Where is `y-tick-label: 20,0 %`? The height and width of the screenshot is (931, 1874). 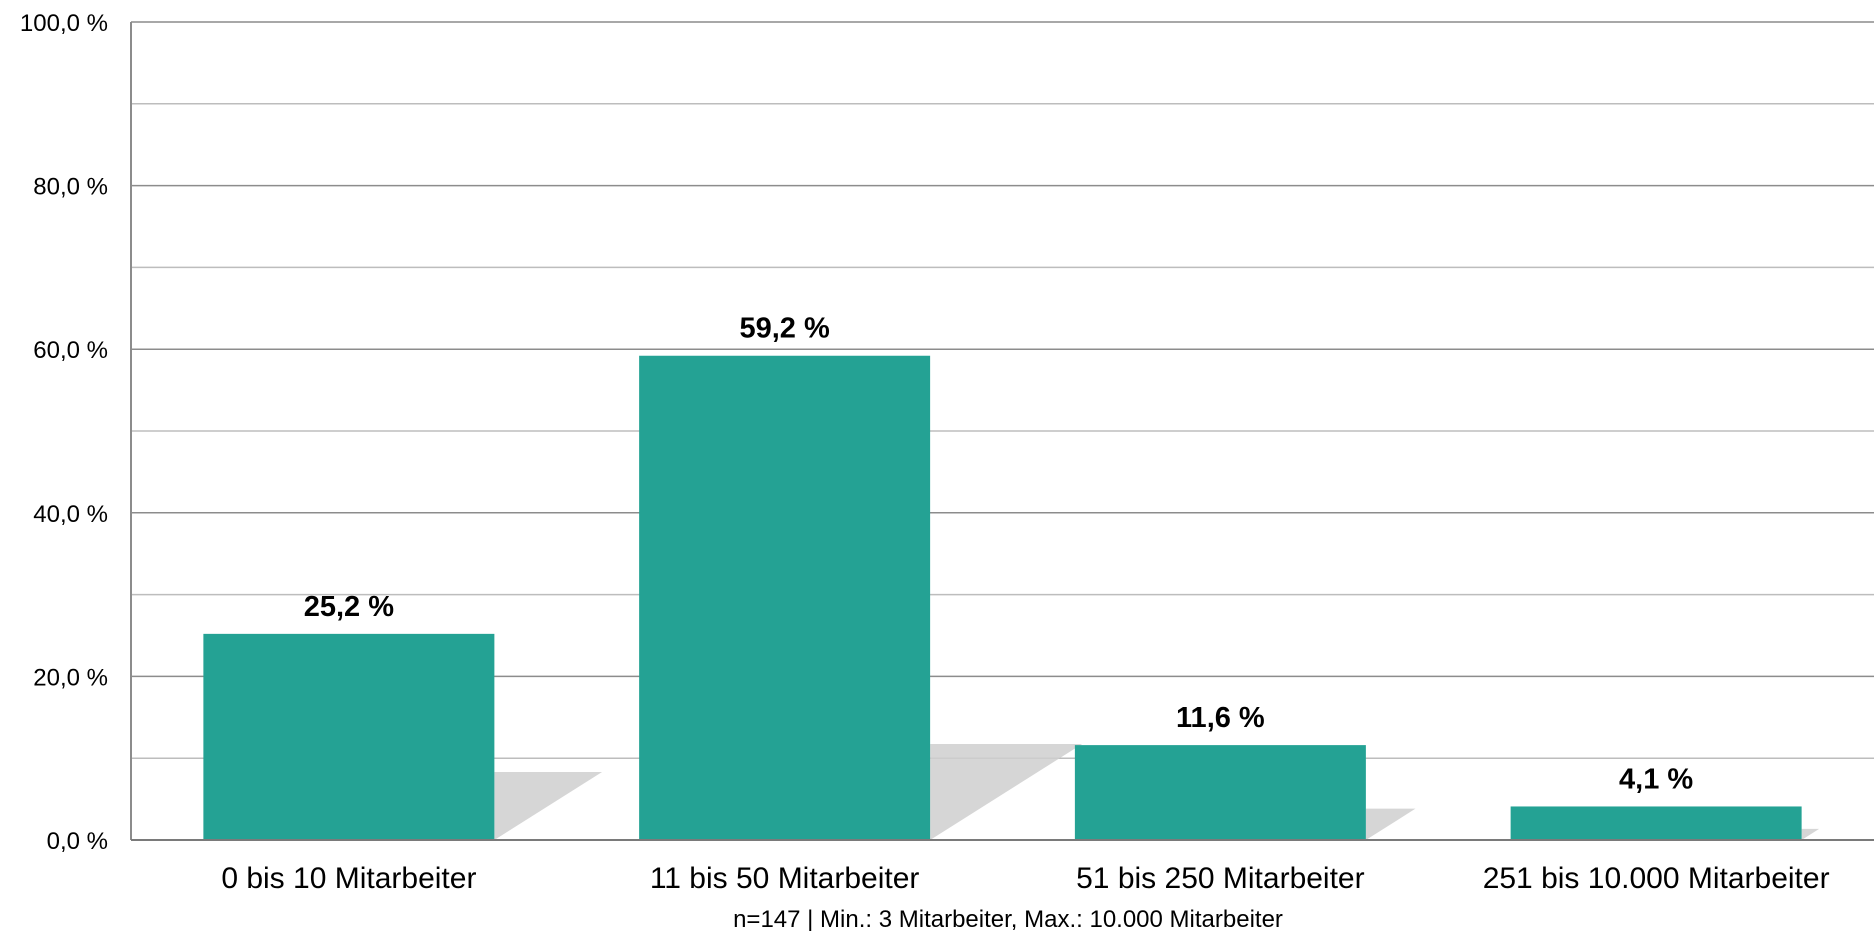 y-tick-label: 20,0 % is located at coordinates (70, 677).